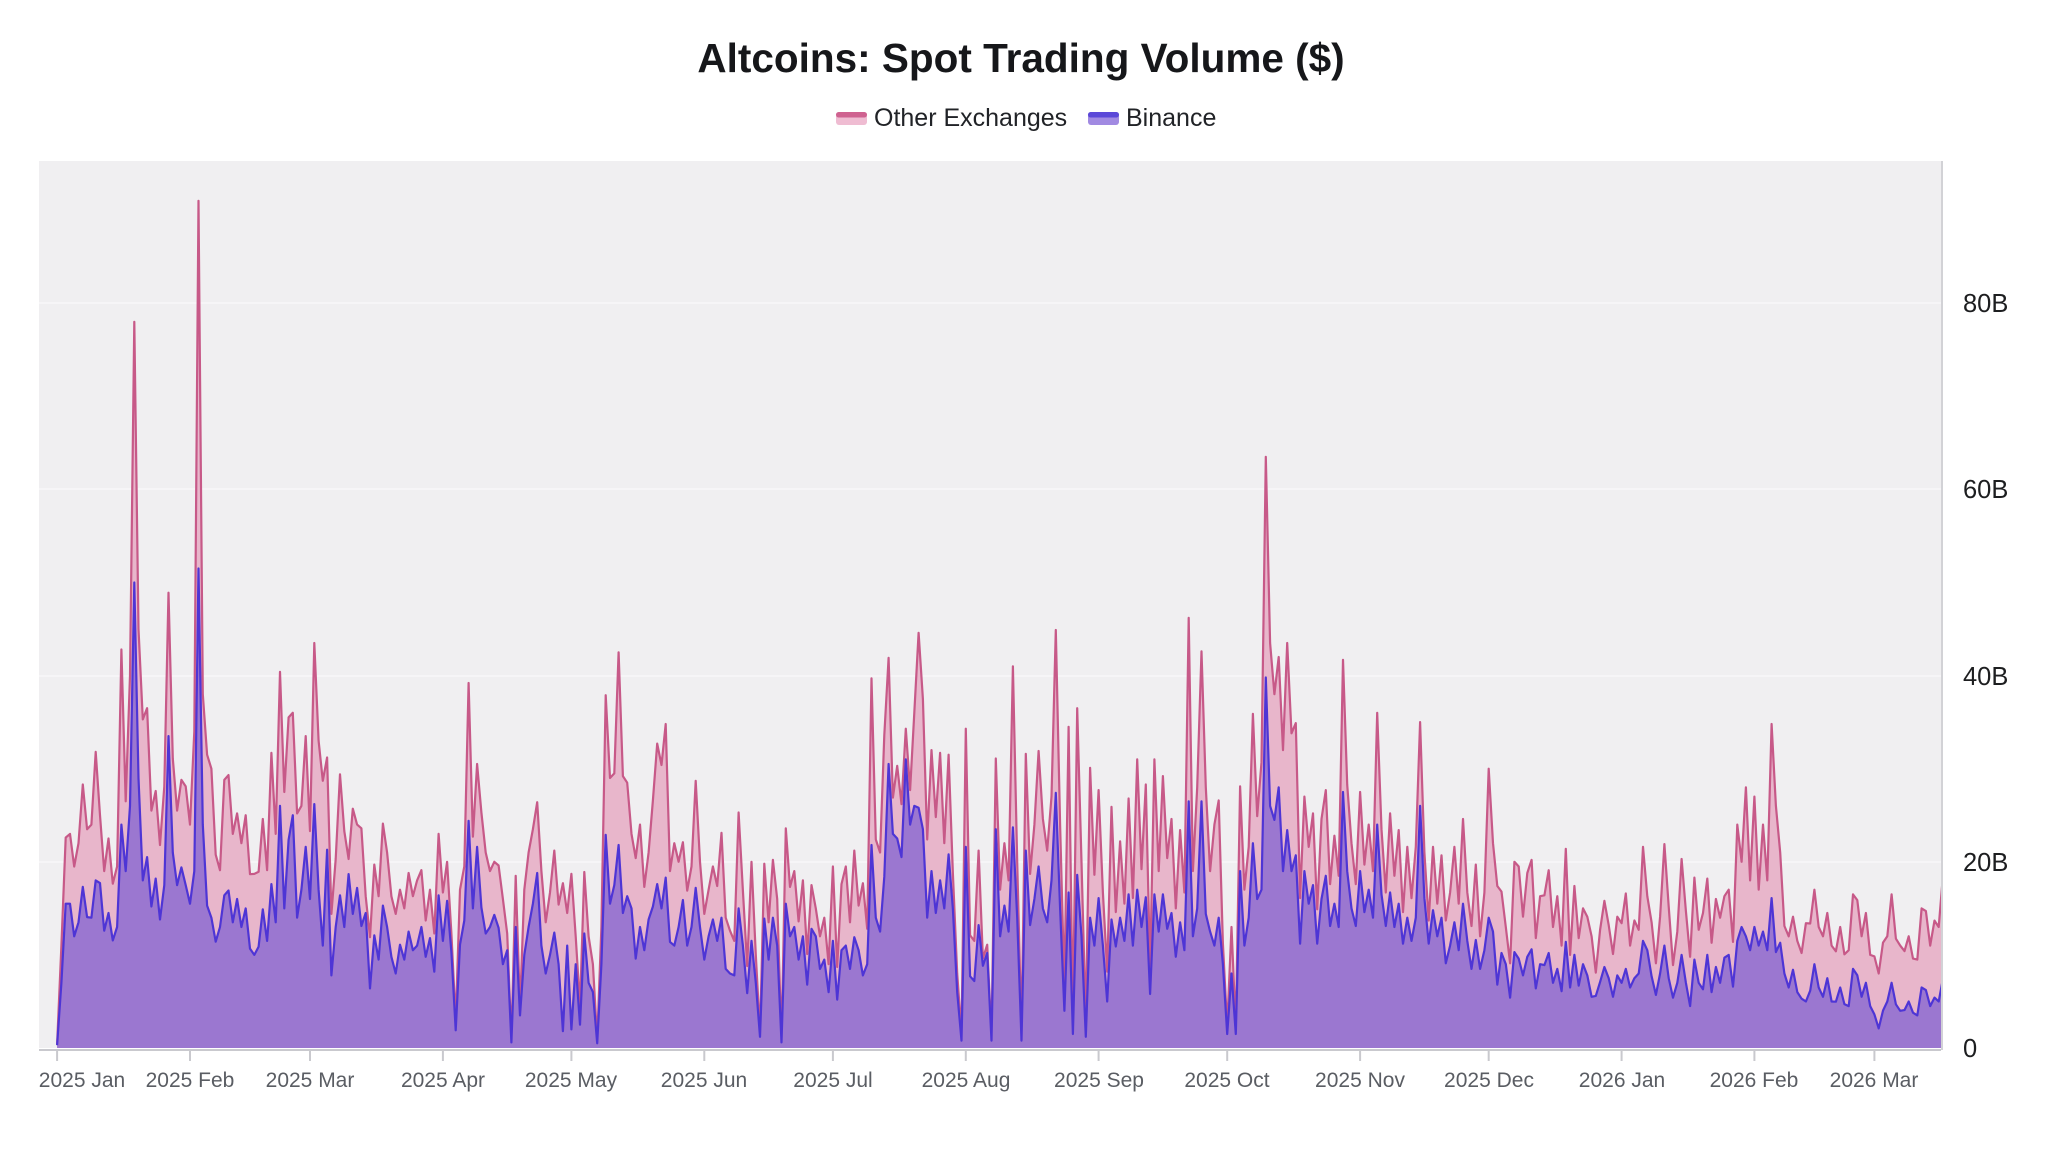 Image resolution: width=2048 pixels, height=1157 pixels. I want to click on svg-text: 80B, so click(1985, 304).